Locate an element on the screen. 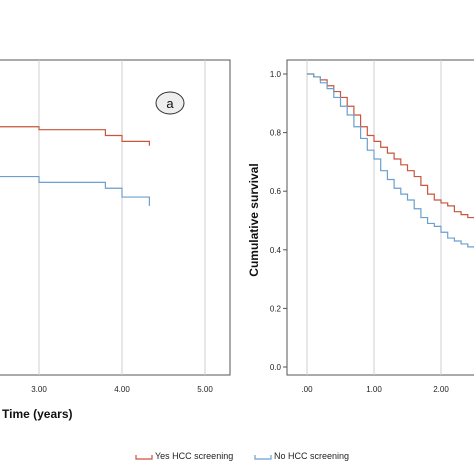 The height and width of the screenshot is (474, 474). panel-label: a is located at coordinates (170, 103).